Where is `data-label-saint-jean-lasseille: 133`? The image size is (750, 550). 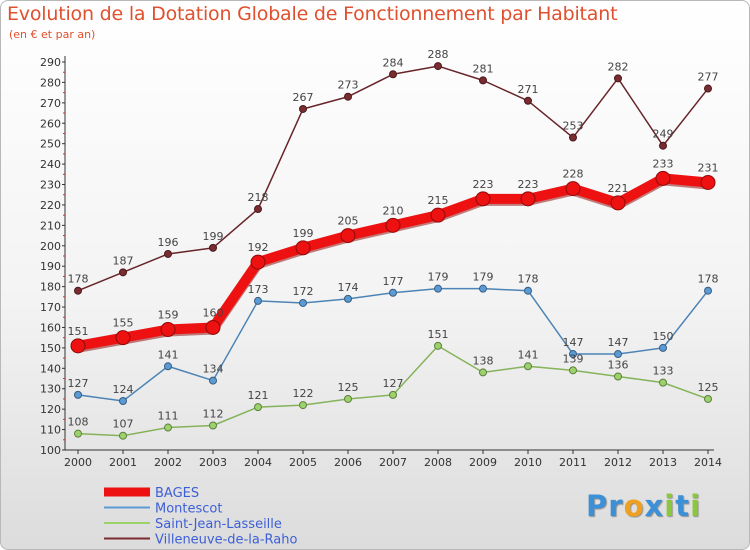
data-label-saint-jean-lasseille: 133 is located at coordinates (663, 371).